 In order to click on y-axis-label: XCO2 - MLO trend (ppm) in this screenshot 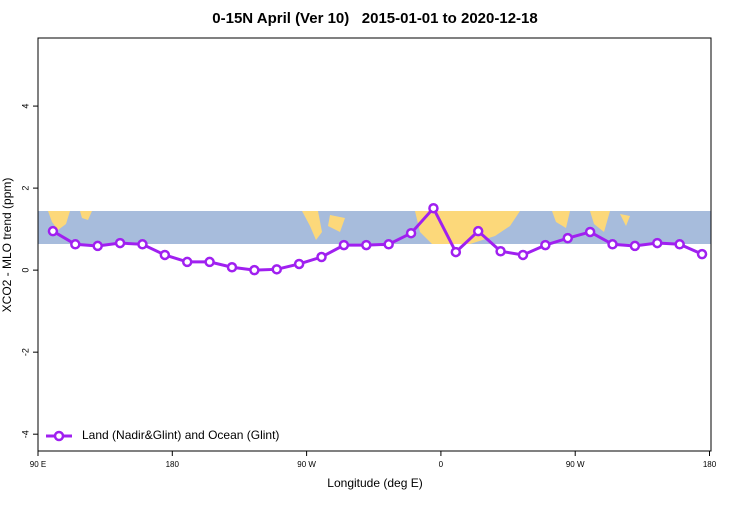, I will do `click(7, 245)`.